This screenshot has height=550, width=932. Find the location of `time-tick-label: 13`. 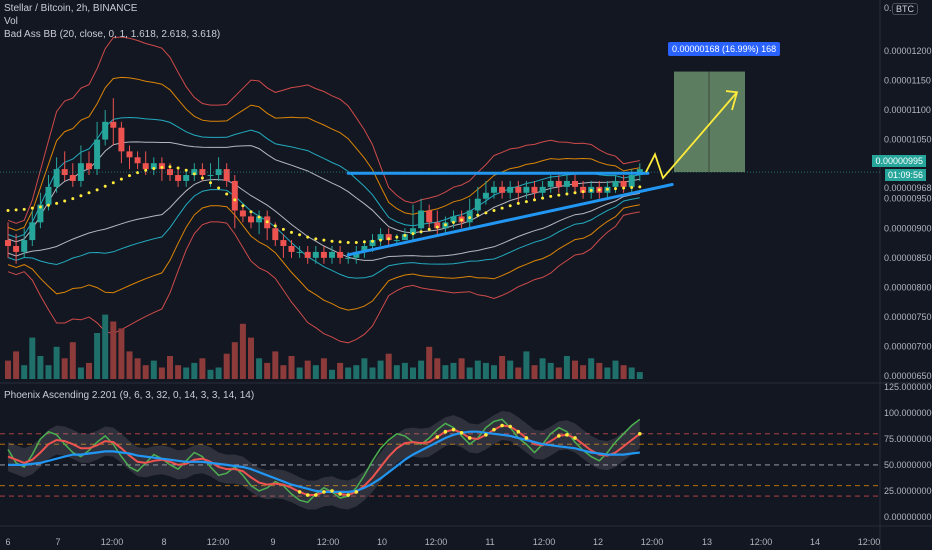

time-tick-label: 13 is located at coordinates (707, 542).